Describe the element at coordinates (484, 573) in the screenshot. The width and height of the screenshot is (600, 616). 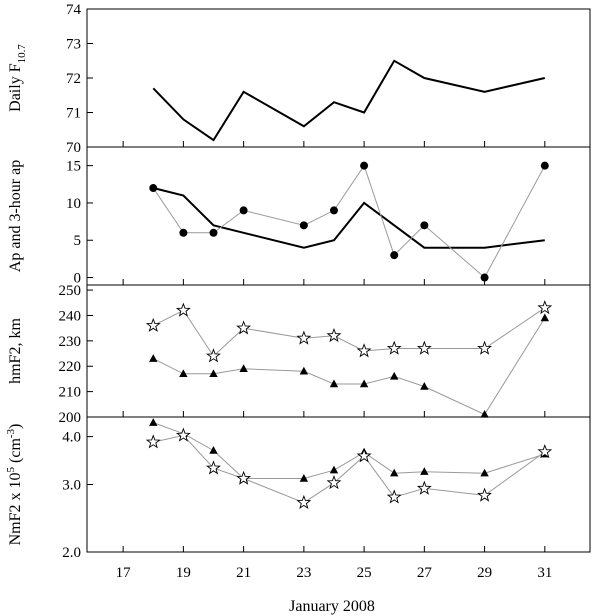
I see `x-tick-label: 29` at that location.